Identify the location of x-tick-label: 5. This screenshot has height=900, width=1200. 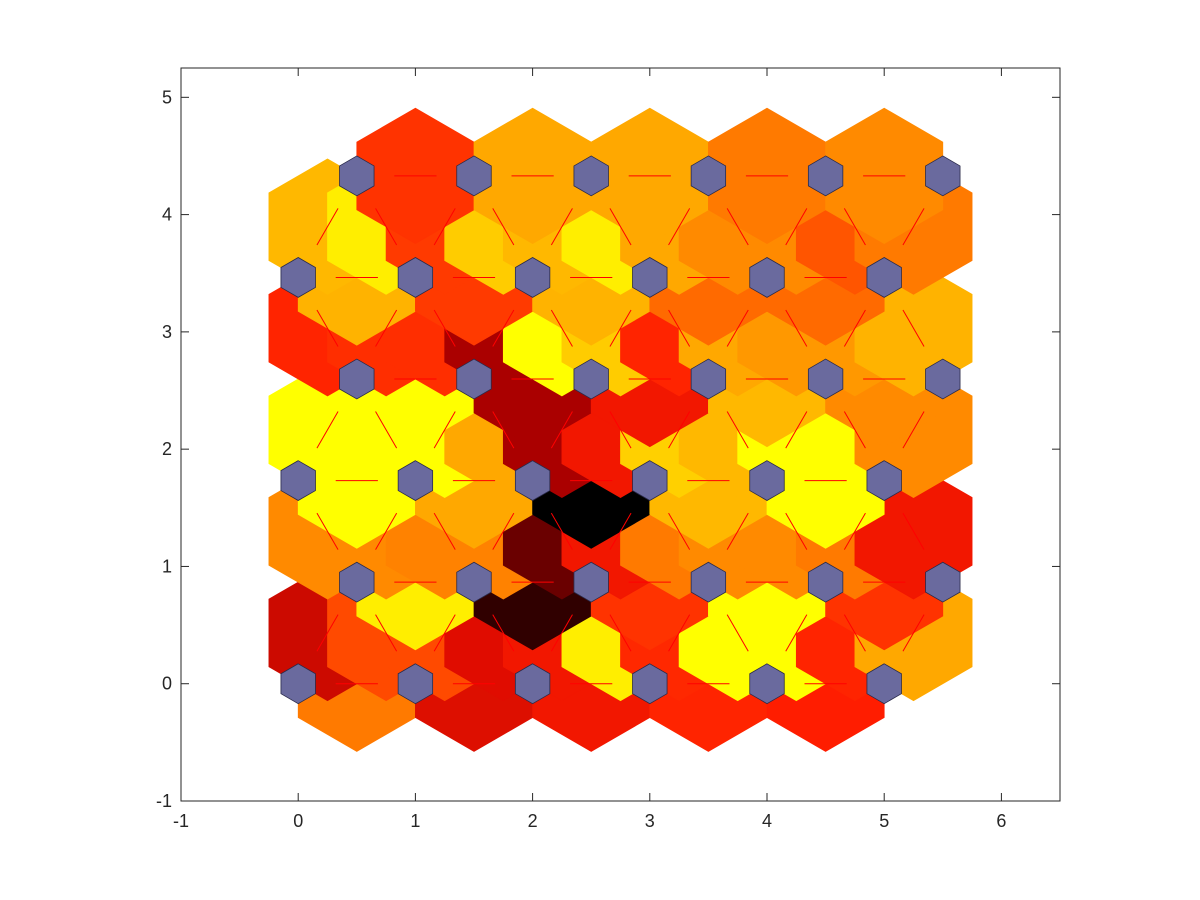
(884, 821).